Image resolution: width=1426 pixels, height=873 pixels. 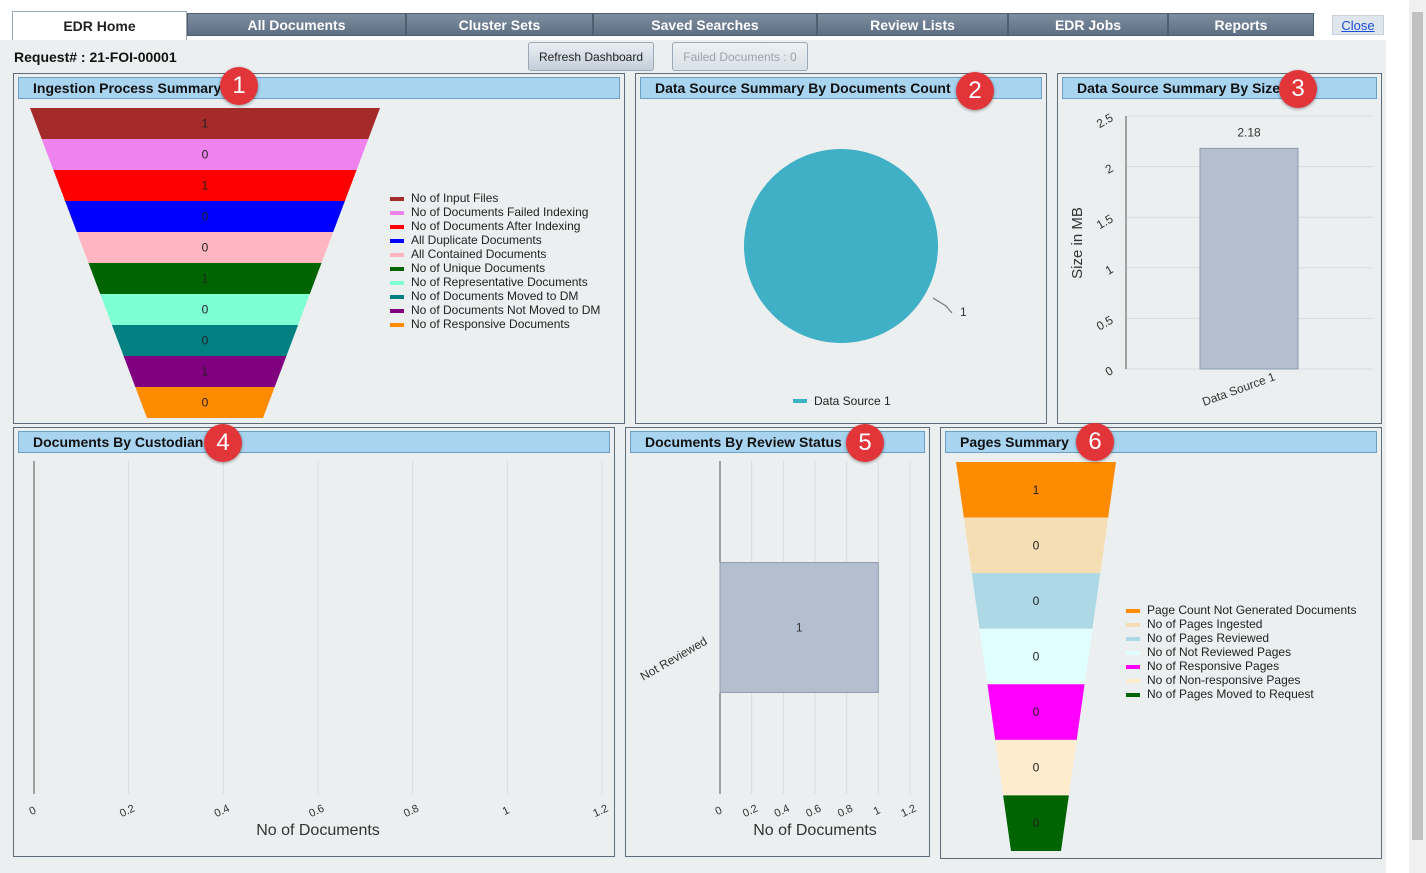 What do you see at coordinates (1109, 169) in the screenshot?
I see `y-tick-label: 2` at bounding box center [1109, 169].